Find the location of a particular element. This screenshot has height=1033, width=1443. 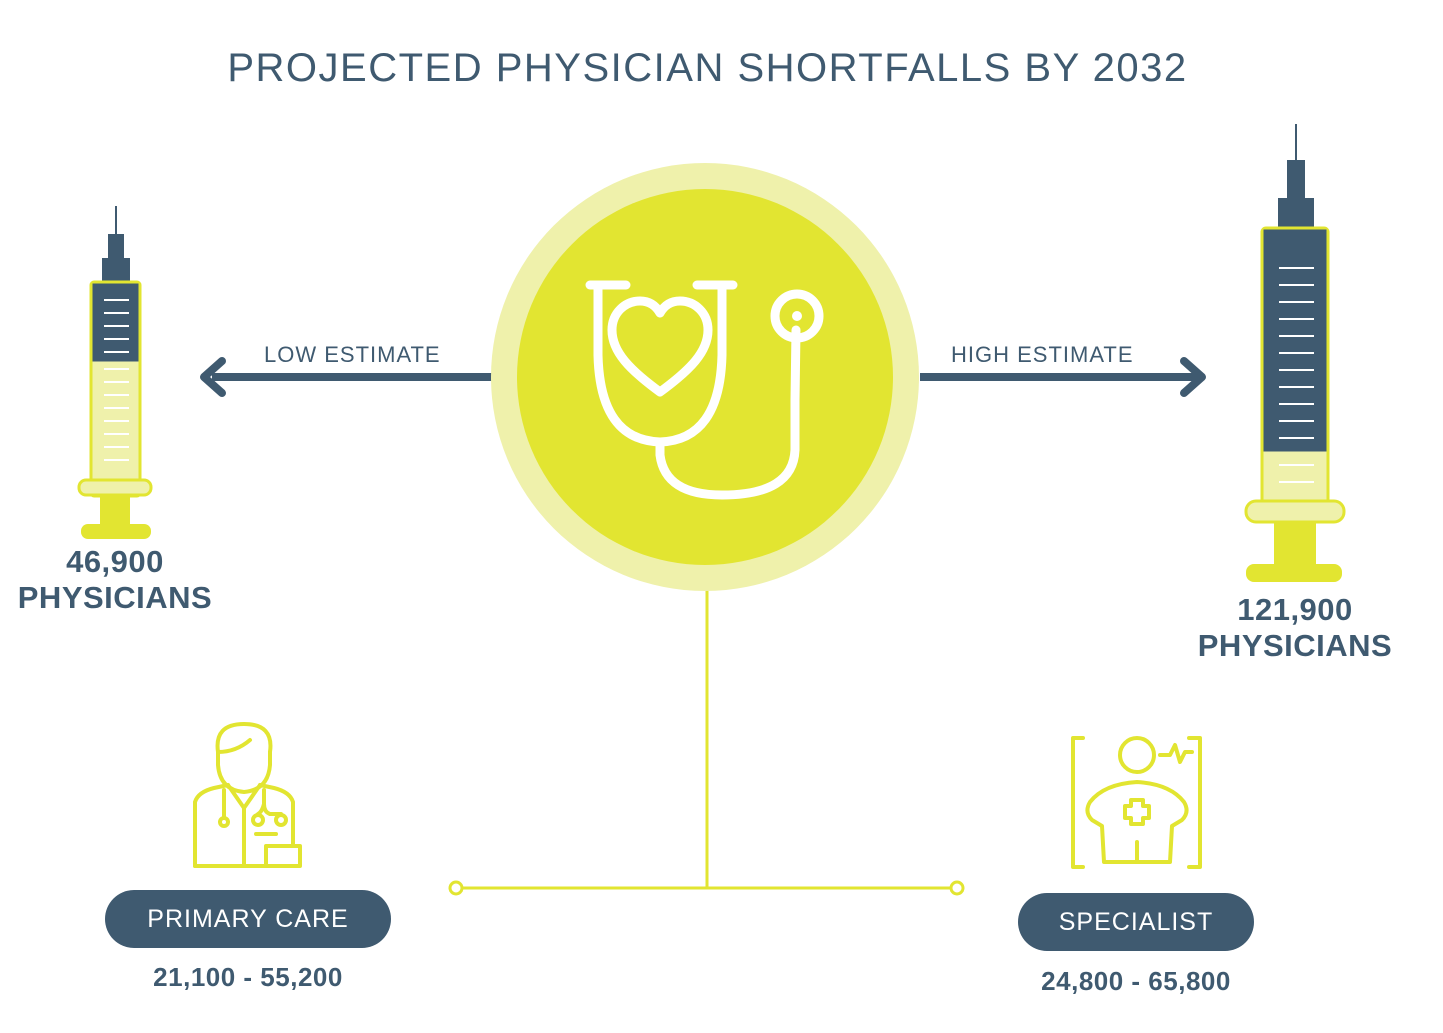

high-estimate-arrow is located at coordinates (1063, 377).